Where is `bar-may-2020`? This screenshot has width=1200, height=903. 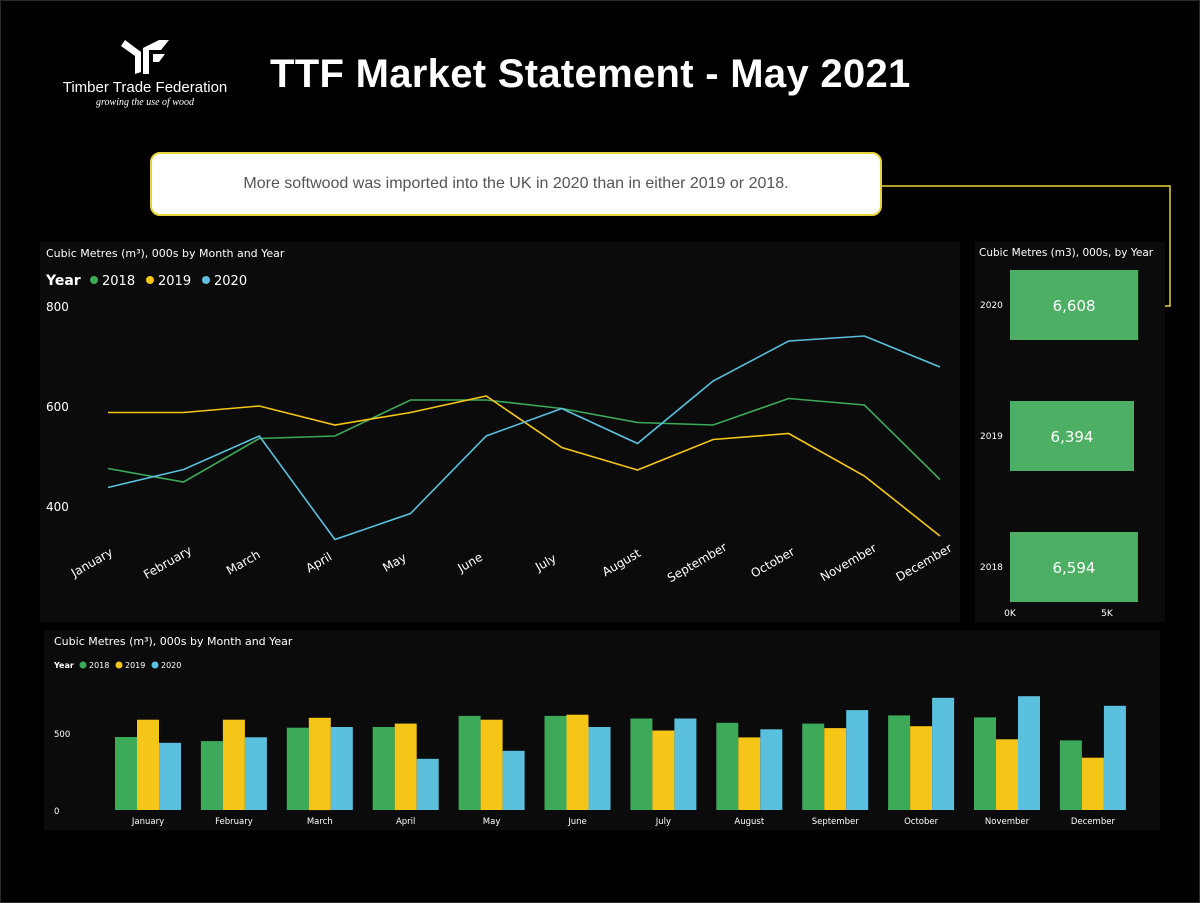 bar-may-2020 is located at coordinates (513, 780).